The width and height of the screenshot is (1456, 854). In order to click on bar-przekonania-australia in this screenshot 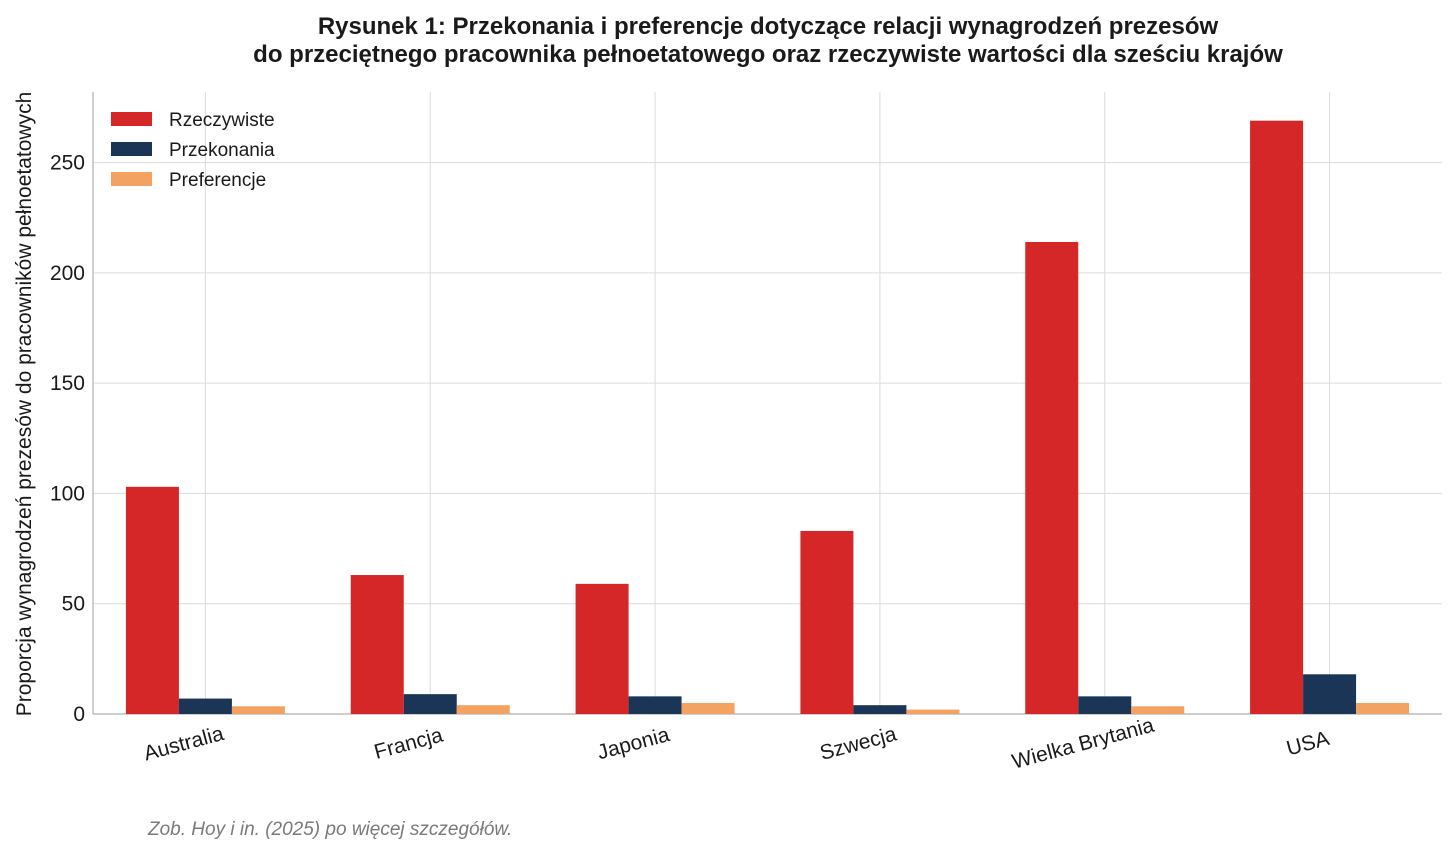, I will do `click(205, 706)`.